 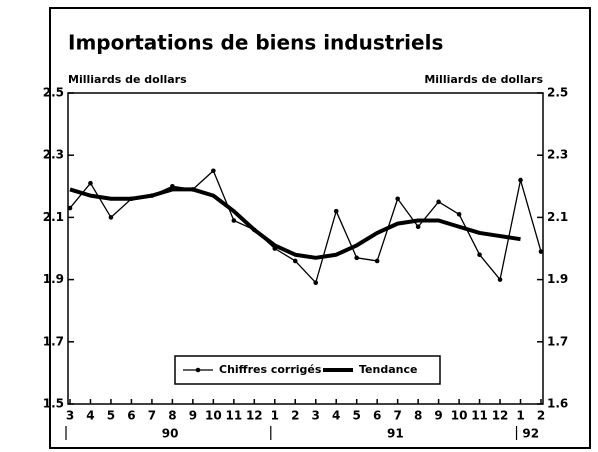 I want to click on legend-box, so click(x=307, y=370).